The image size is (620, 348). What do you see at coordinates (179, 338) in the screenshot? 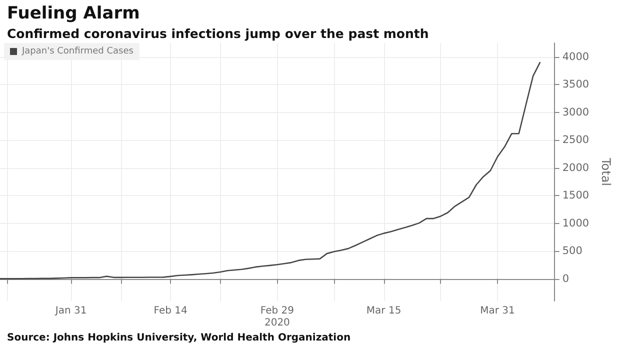
I see `source-note: Source: Johns Hopkins University, World Health Organization` at bounding box center [179, 338].